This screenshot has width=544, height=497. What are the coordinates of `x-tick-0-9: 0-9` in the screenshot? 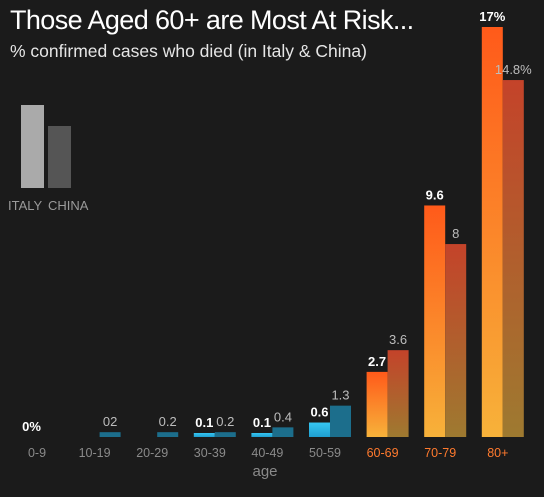 It's located at (37, 453).